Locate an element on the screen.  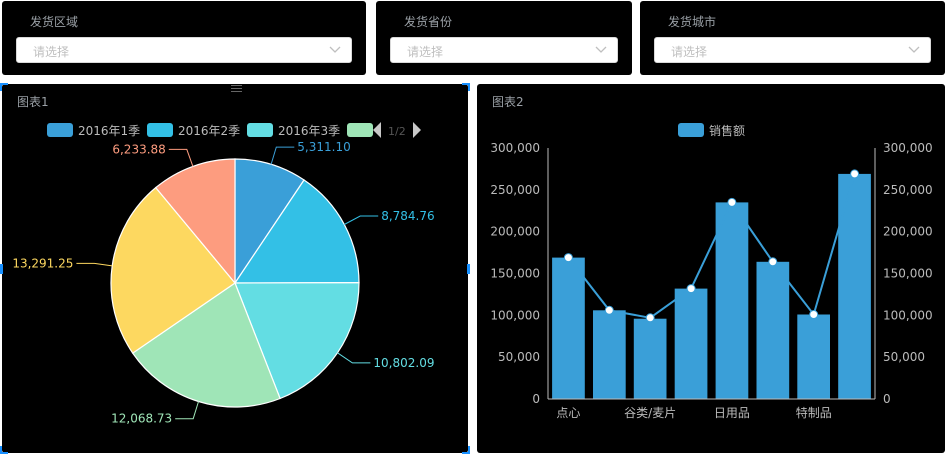
y2-tick-label: 100,000 is located at coordinates (908, 315).